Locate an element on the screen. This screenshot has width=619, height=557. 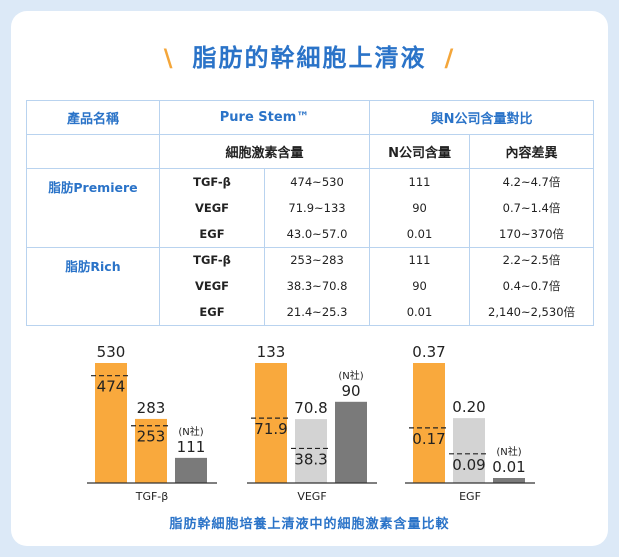
table-row: VEGF 71.9~133 90 0.7~1.4倍 is located at coordinates (311, 207).